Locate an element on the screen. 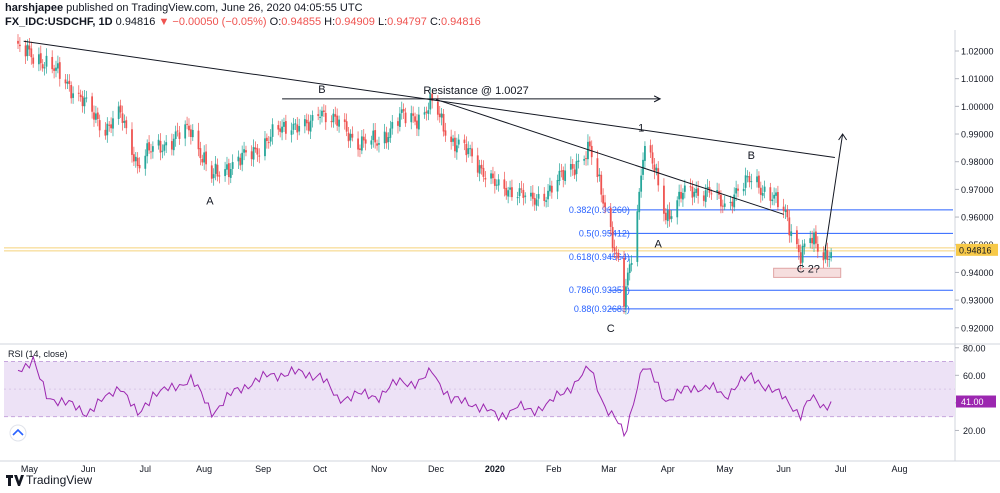 The image size is (1000, 493). wave-label: A is located at coordinates (210, 202).